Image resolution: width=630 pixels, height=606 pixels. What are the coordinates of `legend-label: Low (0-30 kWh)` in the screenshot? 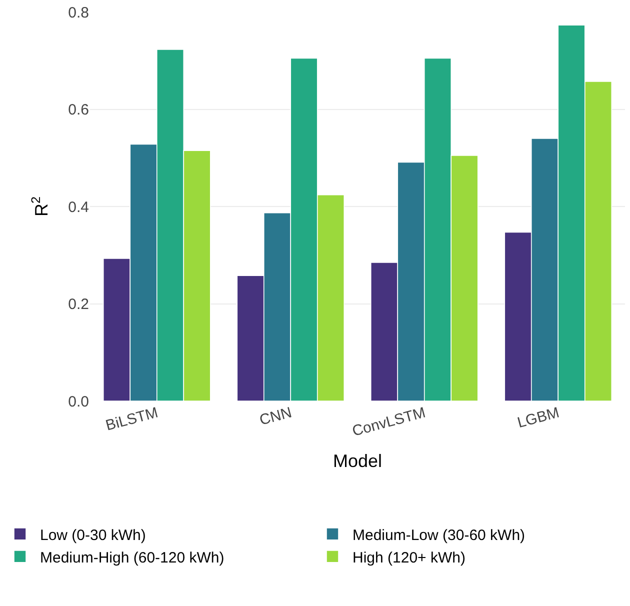 It's located at (93, 535).